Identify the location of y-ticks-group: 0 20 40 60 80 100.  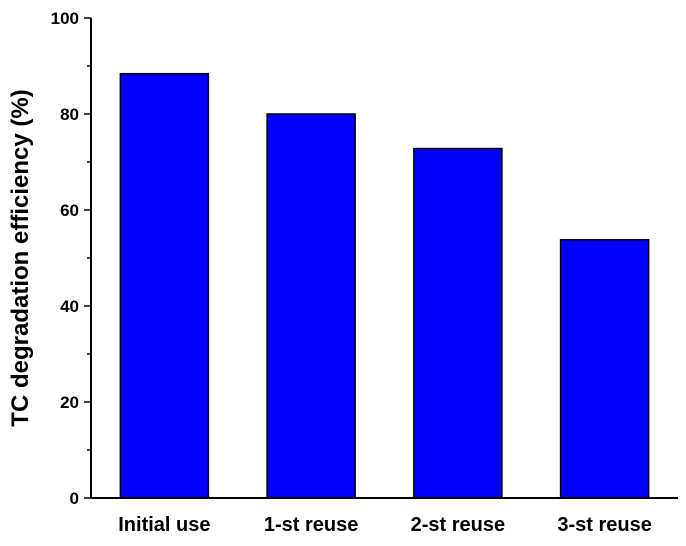
(71, 258).